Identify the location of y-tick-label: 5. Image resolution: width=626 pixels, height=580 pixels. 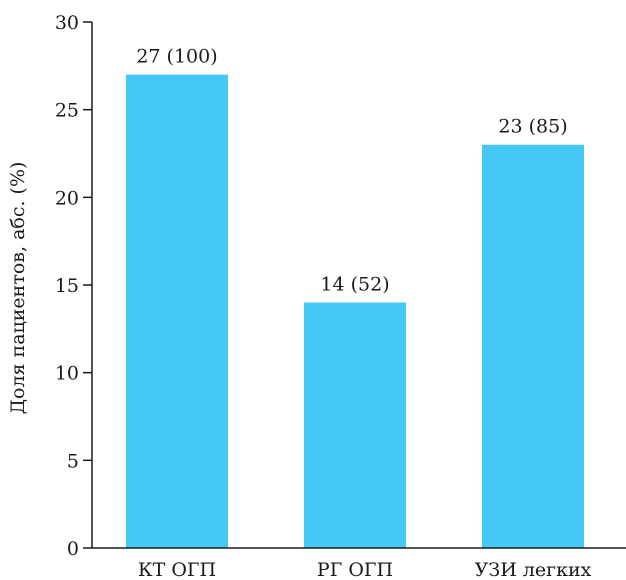
(73, 461).